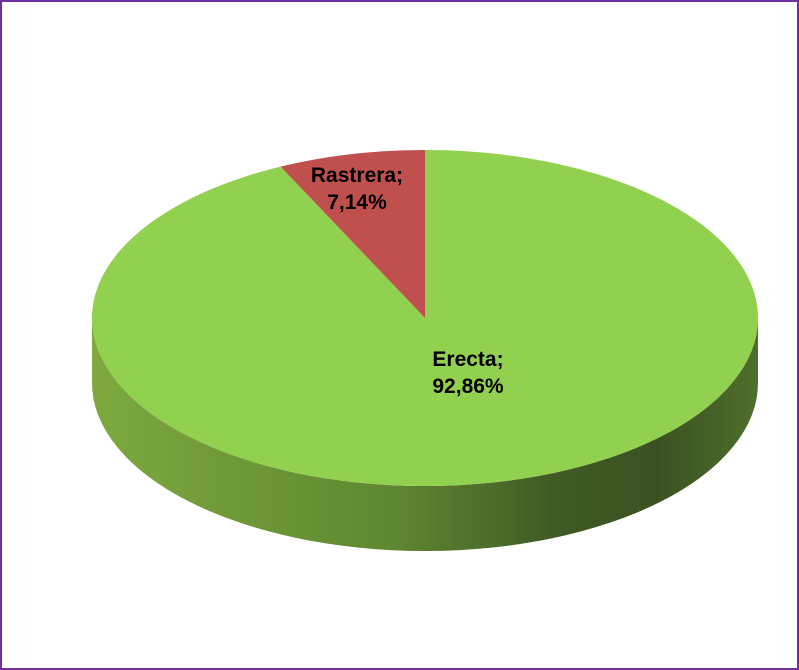  What do you see at coordinates (352, 234) in the screenshot?
I see `slice` at bounding box center [352, 234].